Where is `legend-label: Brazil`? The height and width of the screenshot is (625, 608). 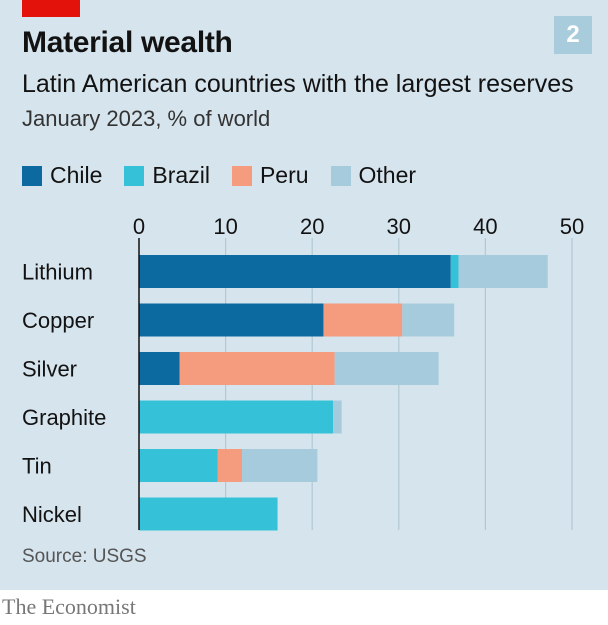
legend-label: Brazil is located at coordinates (181, 175).